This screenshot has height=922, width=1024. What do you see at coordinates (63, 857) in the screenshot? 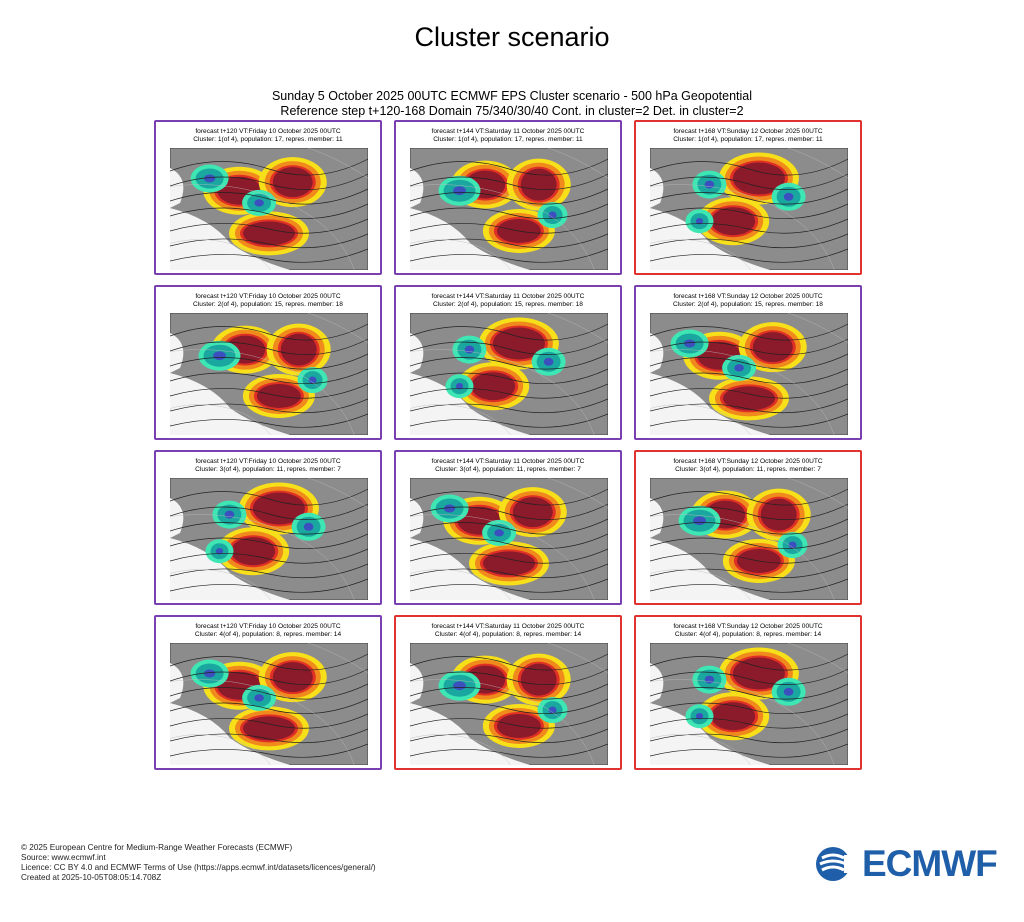
I see `footer-source: Source: www.ecmwf.int` at bounding box center [63, 857].